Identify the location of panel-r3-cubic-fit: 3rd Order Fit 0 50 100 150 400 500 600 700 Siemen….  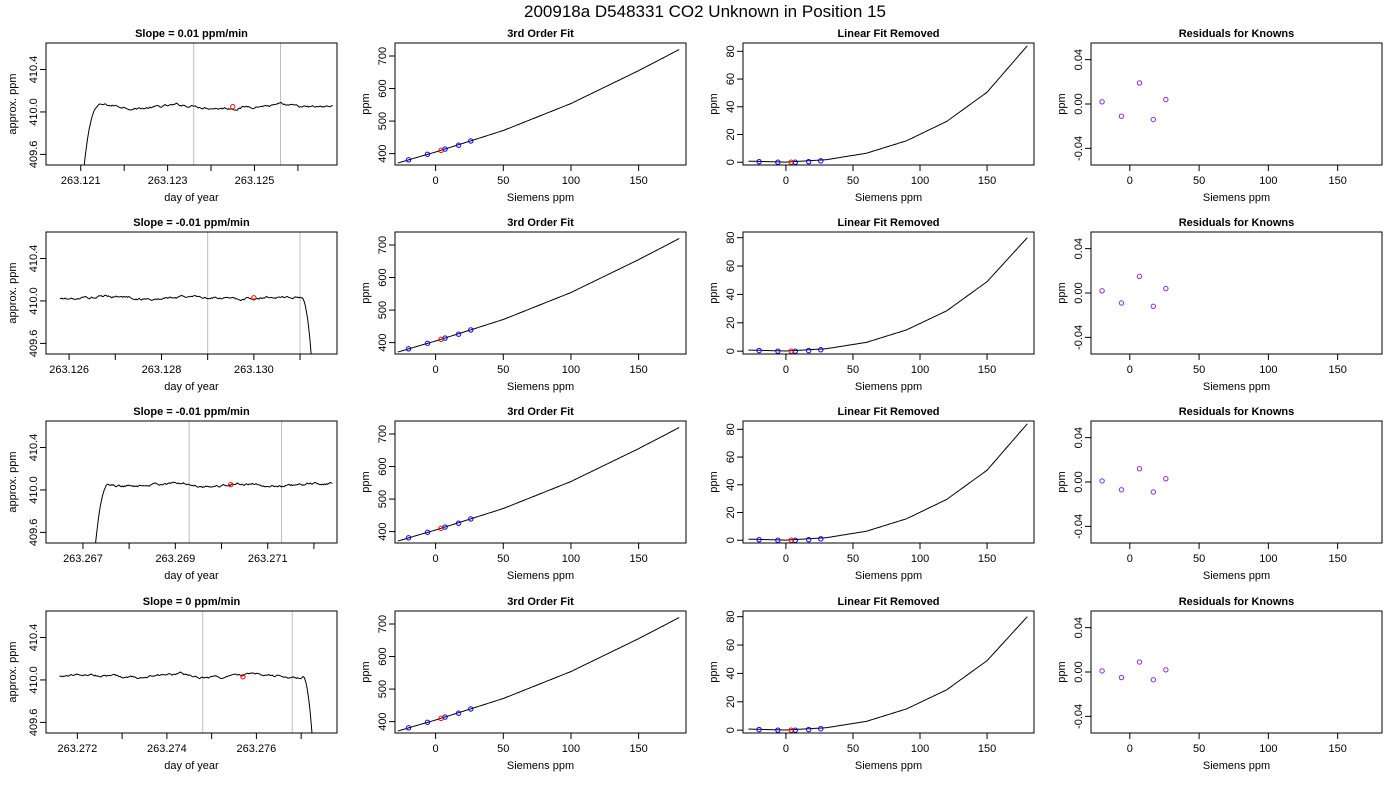
(523, 494).